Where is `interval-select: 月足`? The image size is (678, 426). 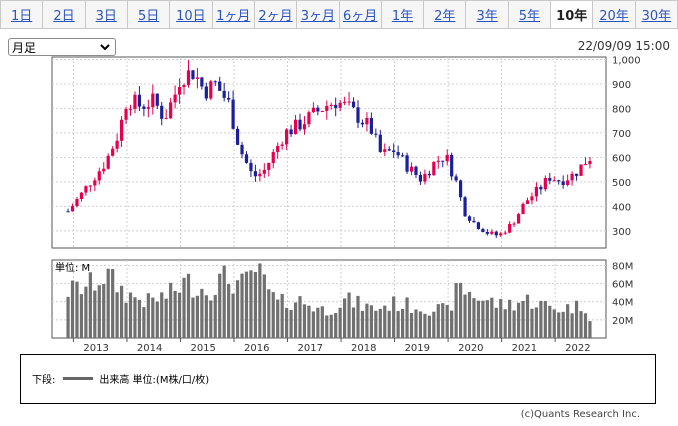 interval-select: 月足 is located at coordinates (62, 47).